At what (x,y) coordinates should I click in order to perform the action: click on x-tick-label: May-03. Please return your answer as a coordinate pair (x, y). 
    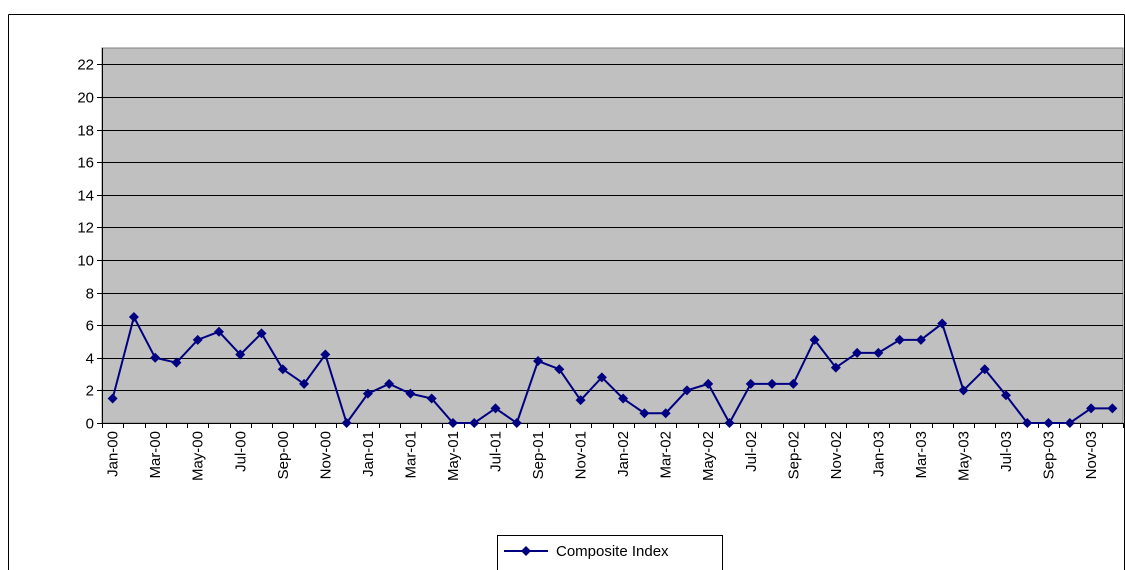
    Looking at the image, I should click on (963, 456).